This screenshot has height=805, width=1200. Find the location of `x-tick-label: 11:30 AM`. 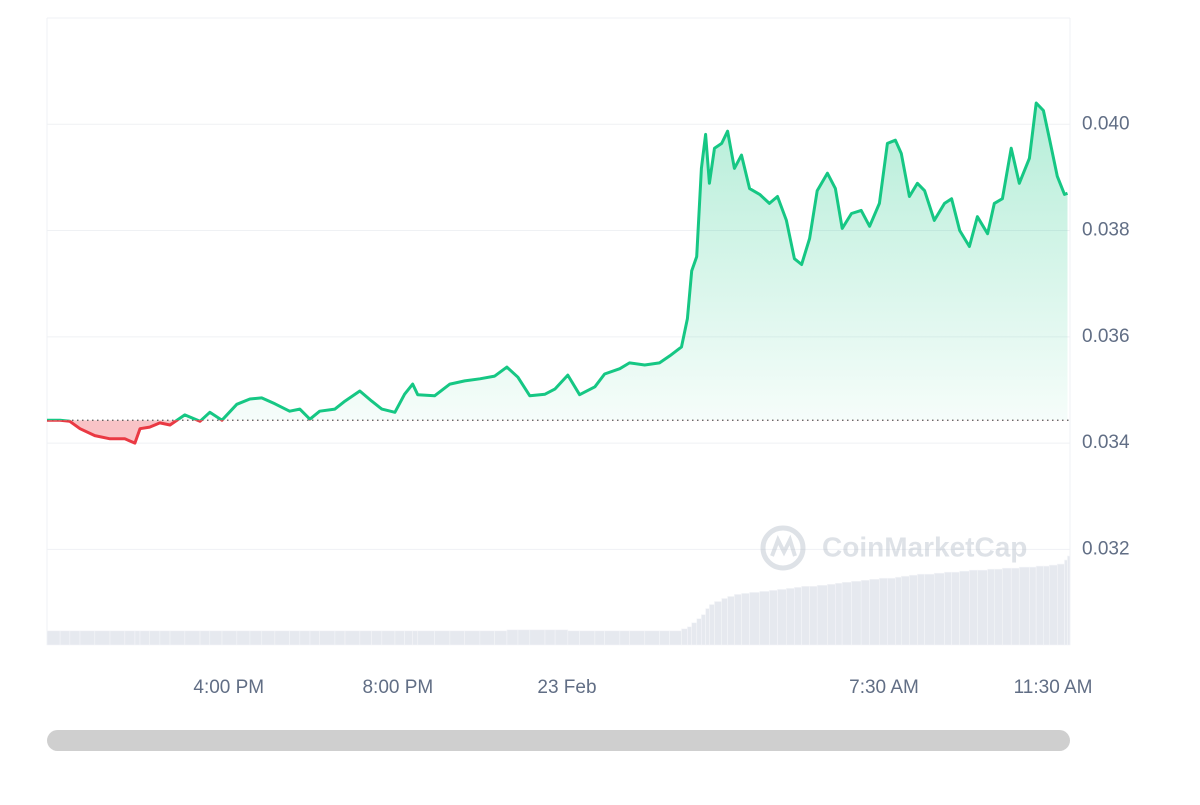

x-tick-label: 11:30 AM is located at coordinates (1053, 687).